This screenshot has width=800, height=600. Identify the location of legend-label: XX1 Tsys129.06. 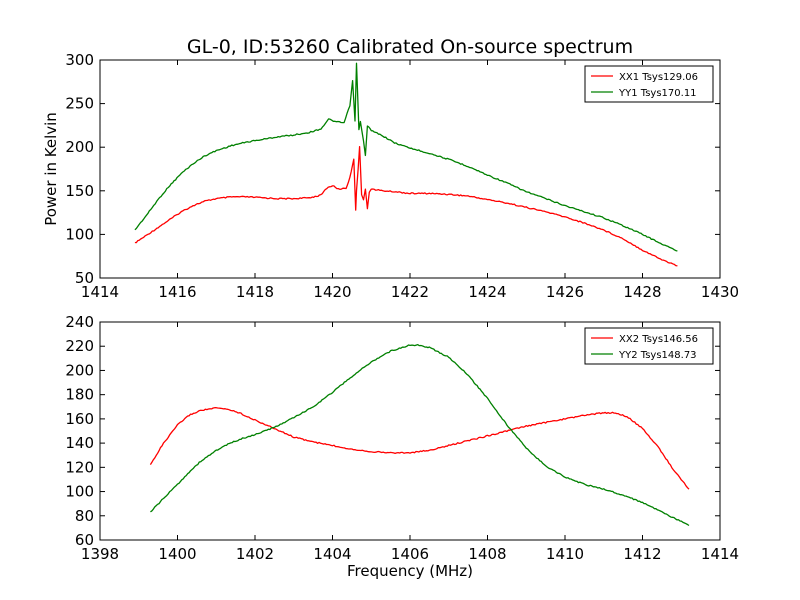
(658, 77).